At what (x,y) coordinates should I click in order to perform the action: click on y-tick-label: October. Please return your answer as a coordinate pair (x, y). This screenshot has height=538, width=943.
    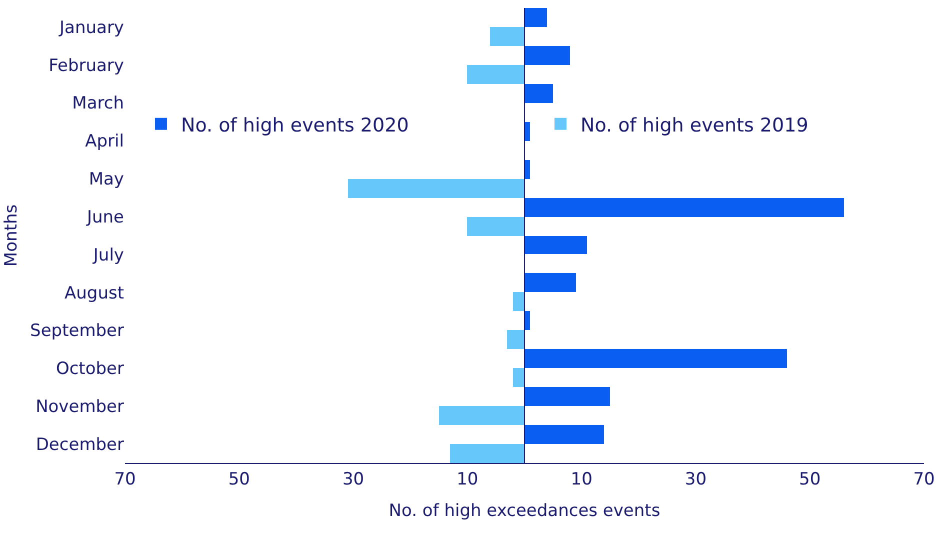
    Looking at the image, I should click on (90, 369).